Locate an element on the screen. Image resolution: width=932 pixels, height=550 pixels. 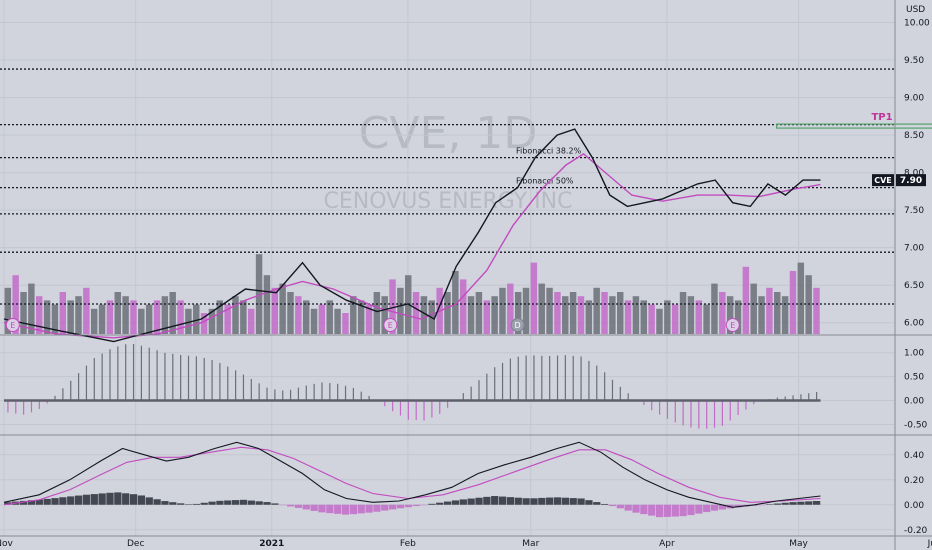
last-price-tag: CVE 7.90 is located at coordinates (899, 180).